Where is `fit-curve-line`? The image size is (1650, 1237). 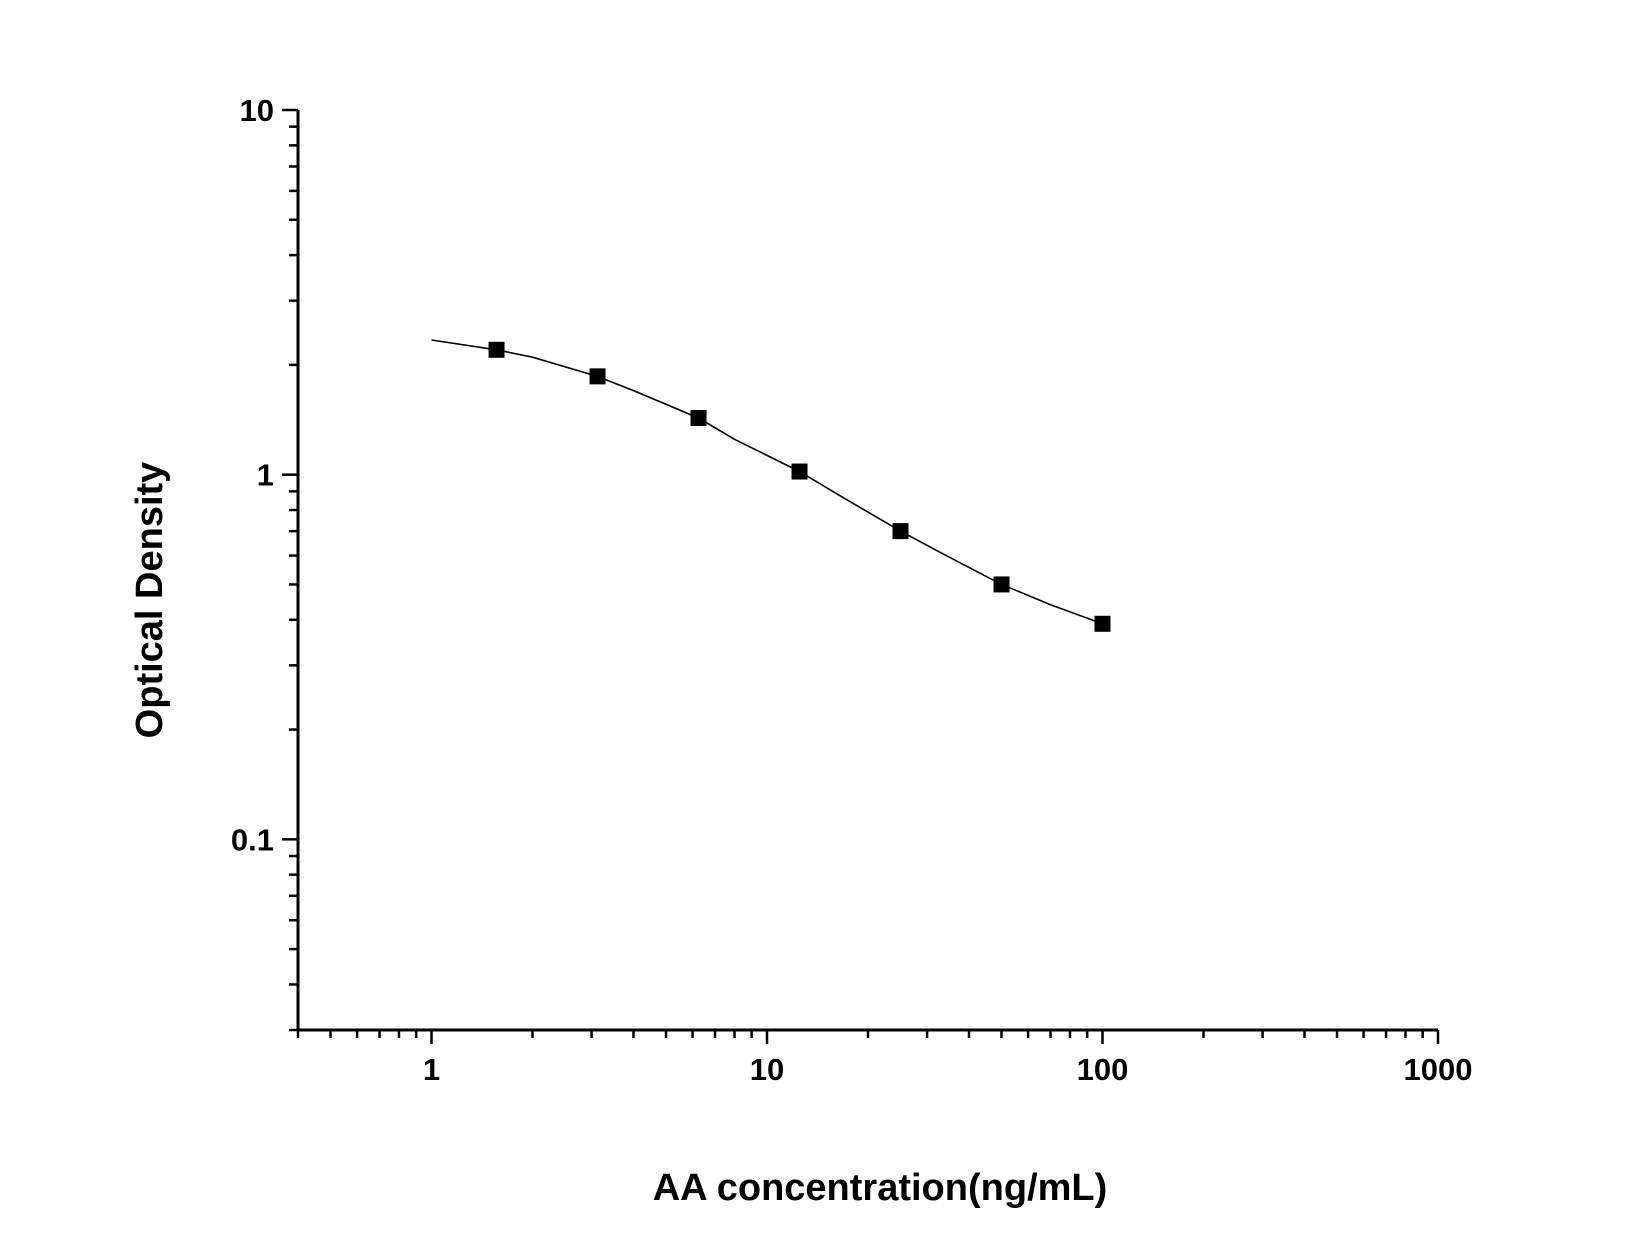
fit-curve-line is located at coordinates (767, 482).